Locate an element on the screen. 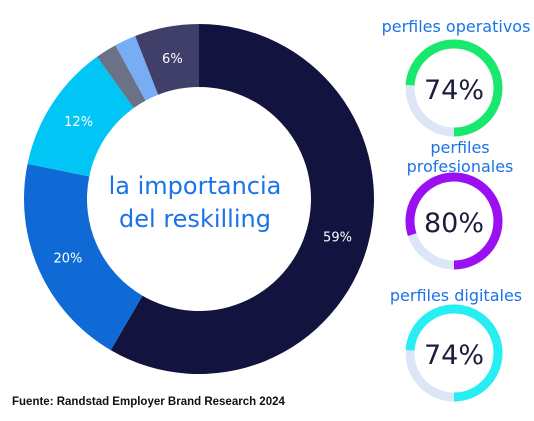 The width and height of the screenshot is (534, 421). gauge-title-digitales: perfiles digitales is located at coordinates (456, 295).